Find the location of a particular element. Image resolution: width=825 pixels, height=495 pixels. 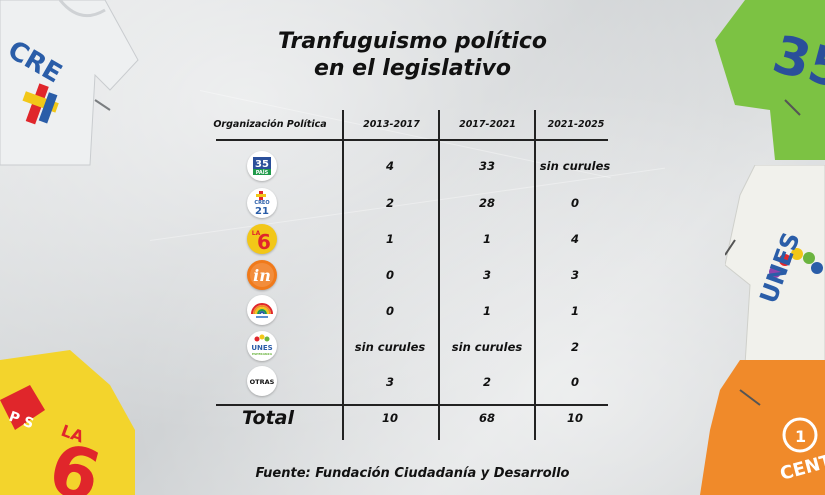

la6-logo-word: LA is located at coordinates (256, 233).